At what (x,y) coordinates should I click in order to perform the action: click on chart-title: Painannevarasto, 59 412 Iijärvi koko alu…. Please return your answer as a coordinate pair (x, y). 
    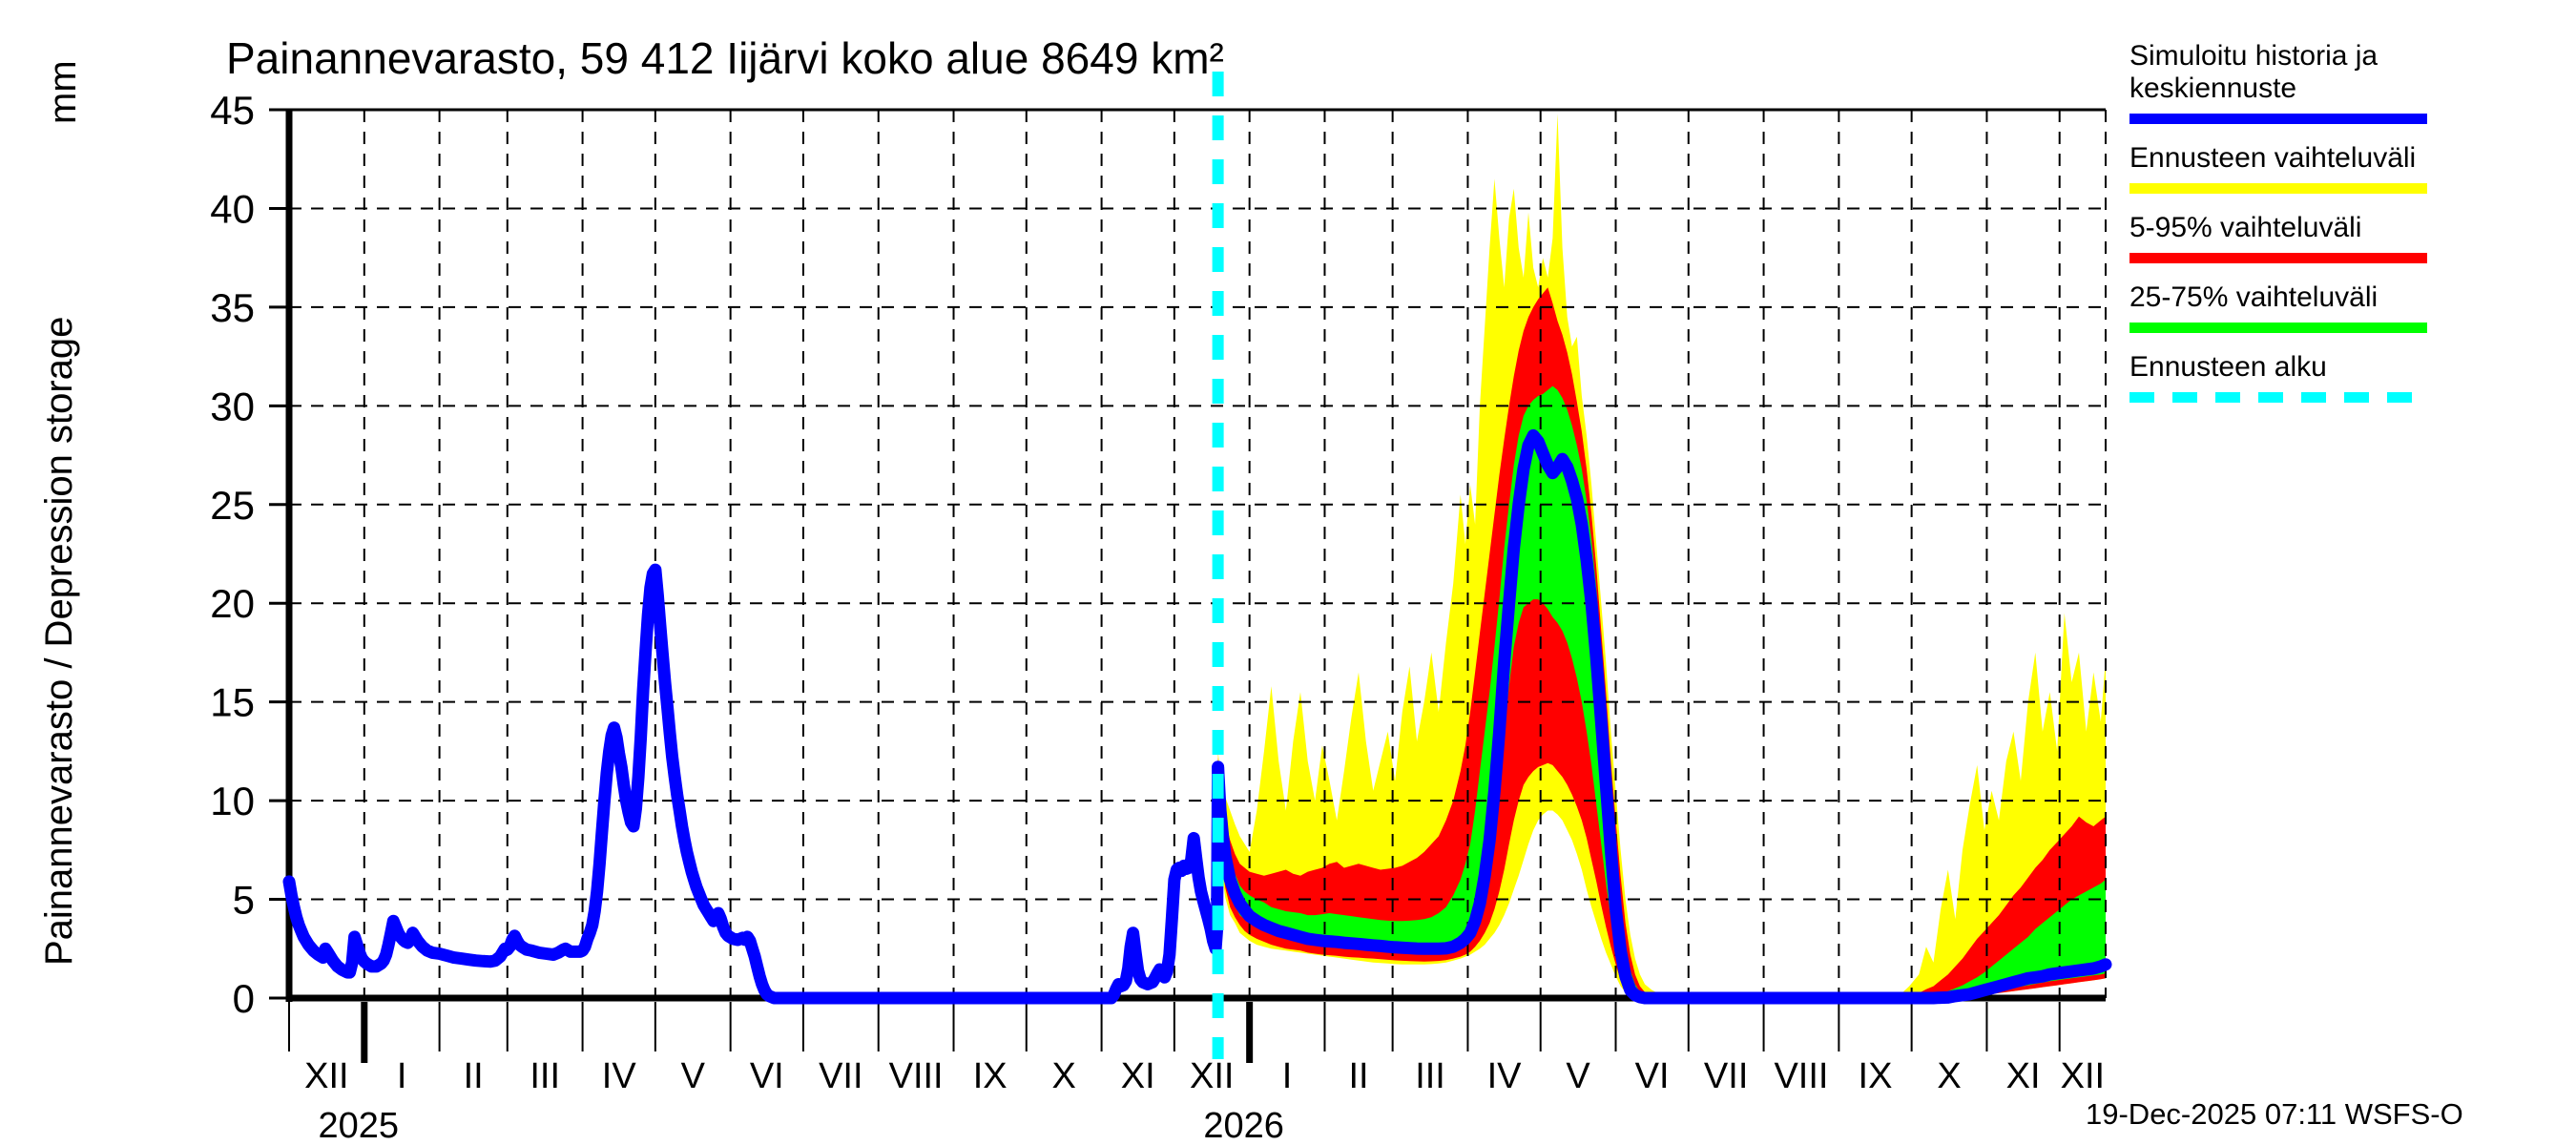
    Looking at the image, I should click on (725, 58).